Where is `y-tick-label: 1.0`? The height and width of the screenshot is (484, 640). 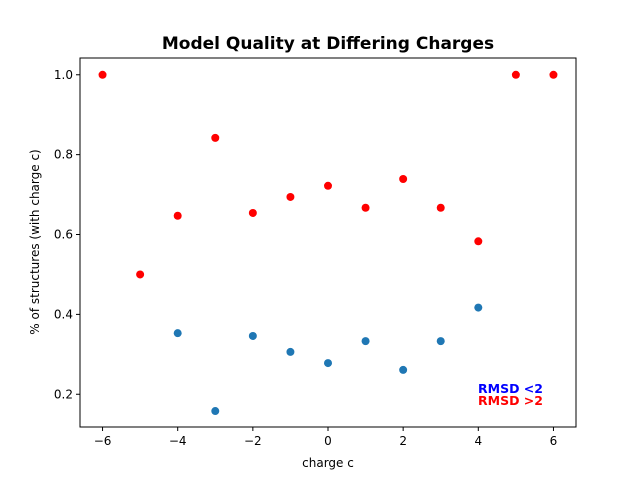
y-tick-label: 1.0 is located at coordinates (63, 75).